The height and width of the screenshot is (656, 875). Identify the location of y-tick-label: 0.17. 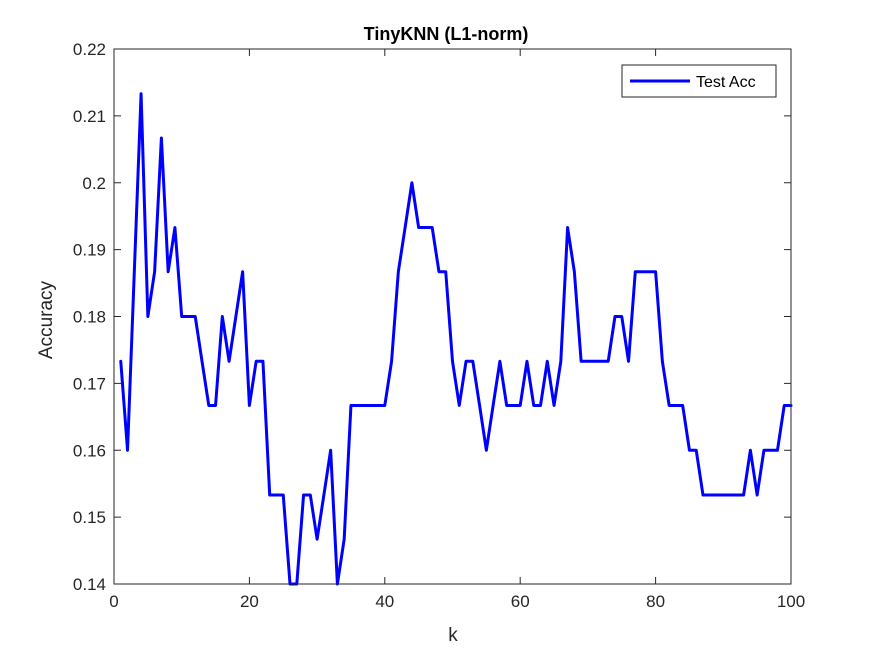
(89, 383).